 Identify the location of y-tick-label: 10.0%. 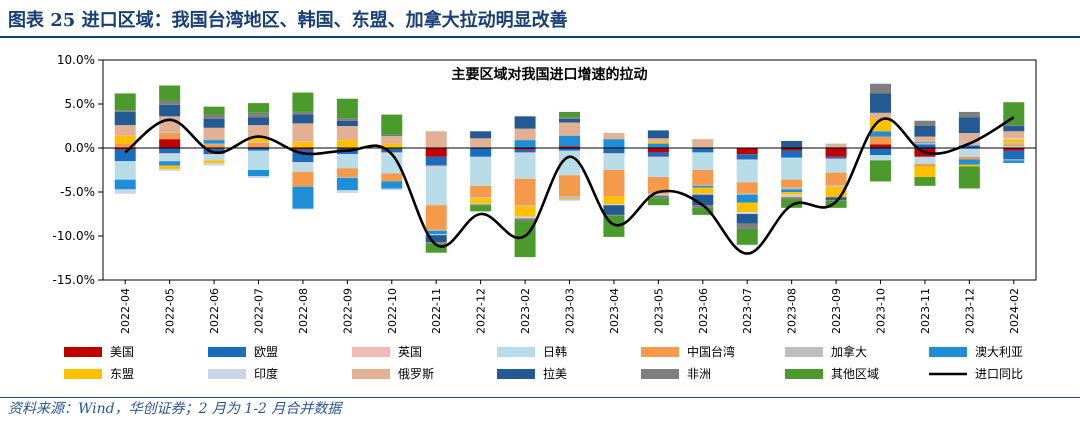
(76, 60).